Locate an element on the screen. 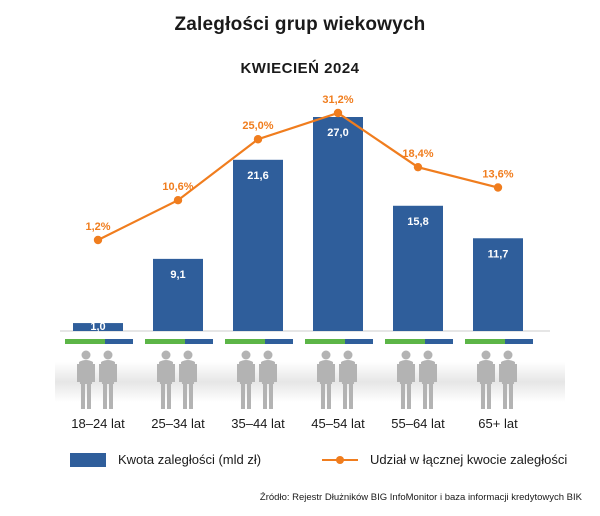 Image resolution: width=600 pixels, height=516 pixels. category-label: 35–44 lat is located at coordinates (258, 423).